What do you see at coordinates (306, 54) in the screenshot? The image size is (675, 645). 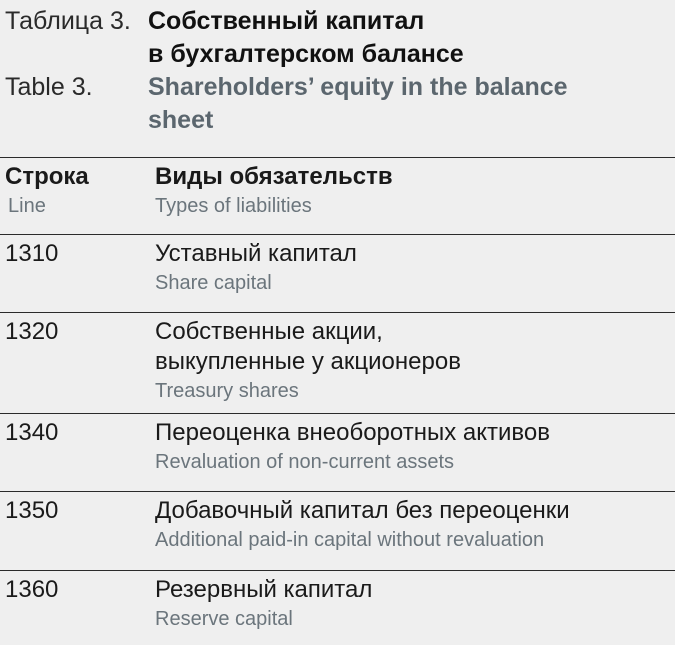 I see `caption-title-ru-2: в бухгалтерском балансе` at bounding box center [306, 54].